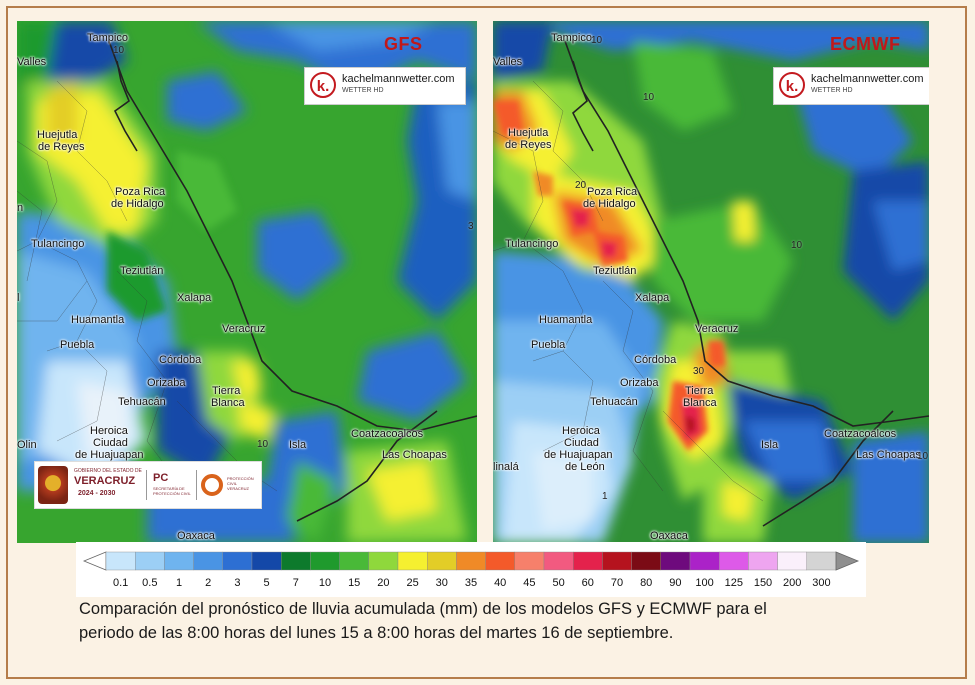  I want to click on gfs-kachelmann-logo: k. kachelmannwetter.com WETTER HD, so click(385, 86).